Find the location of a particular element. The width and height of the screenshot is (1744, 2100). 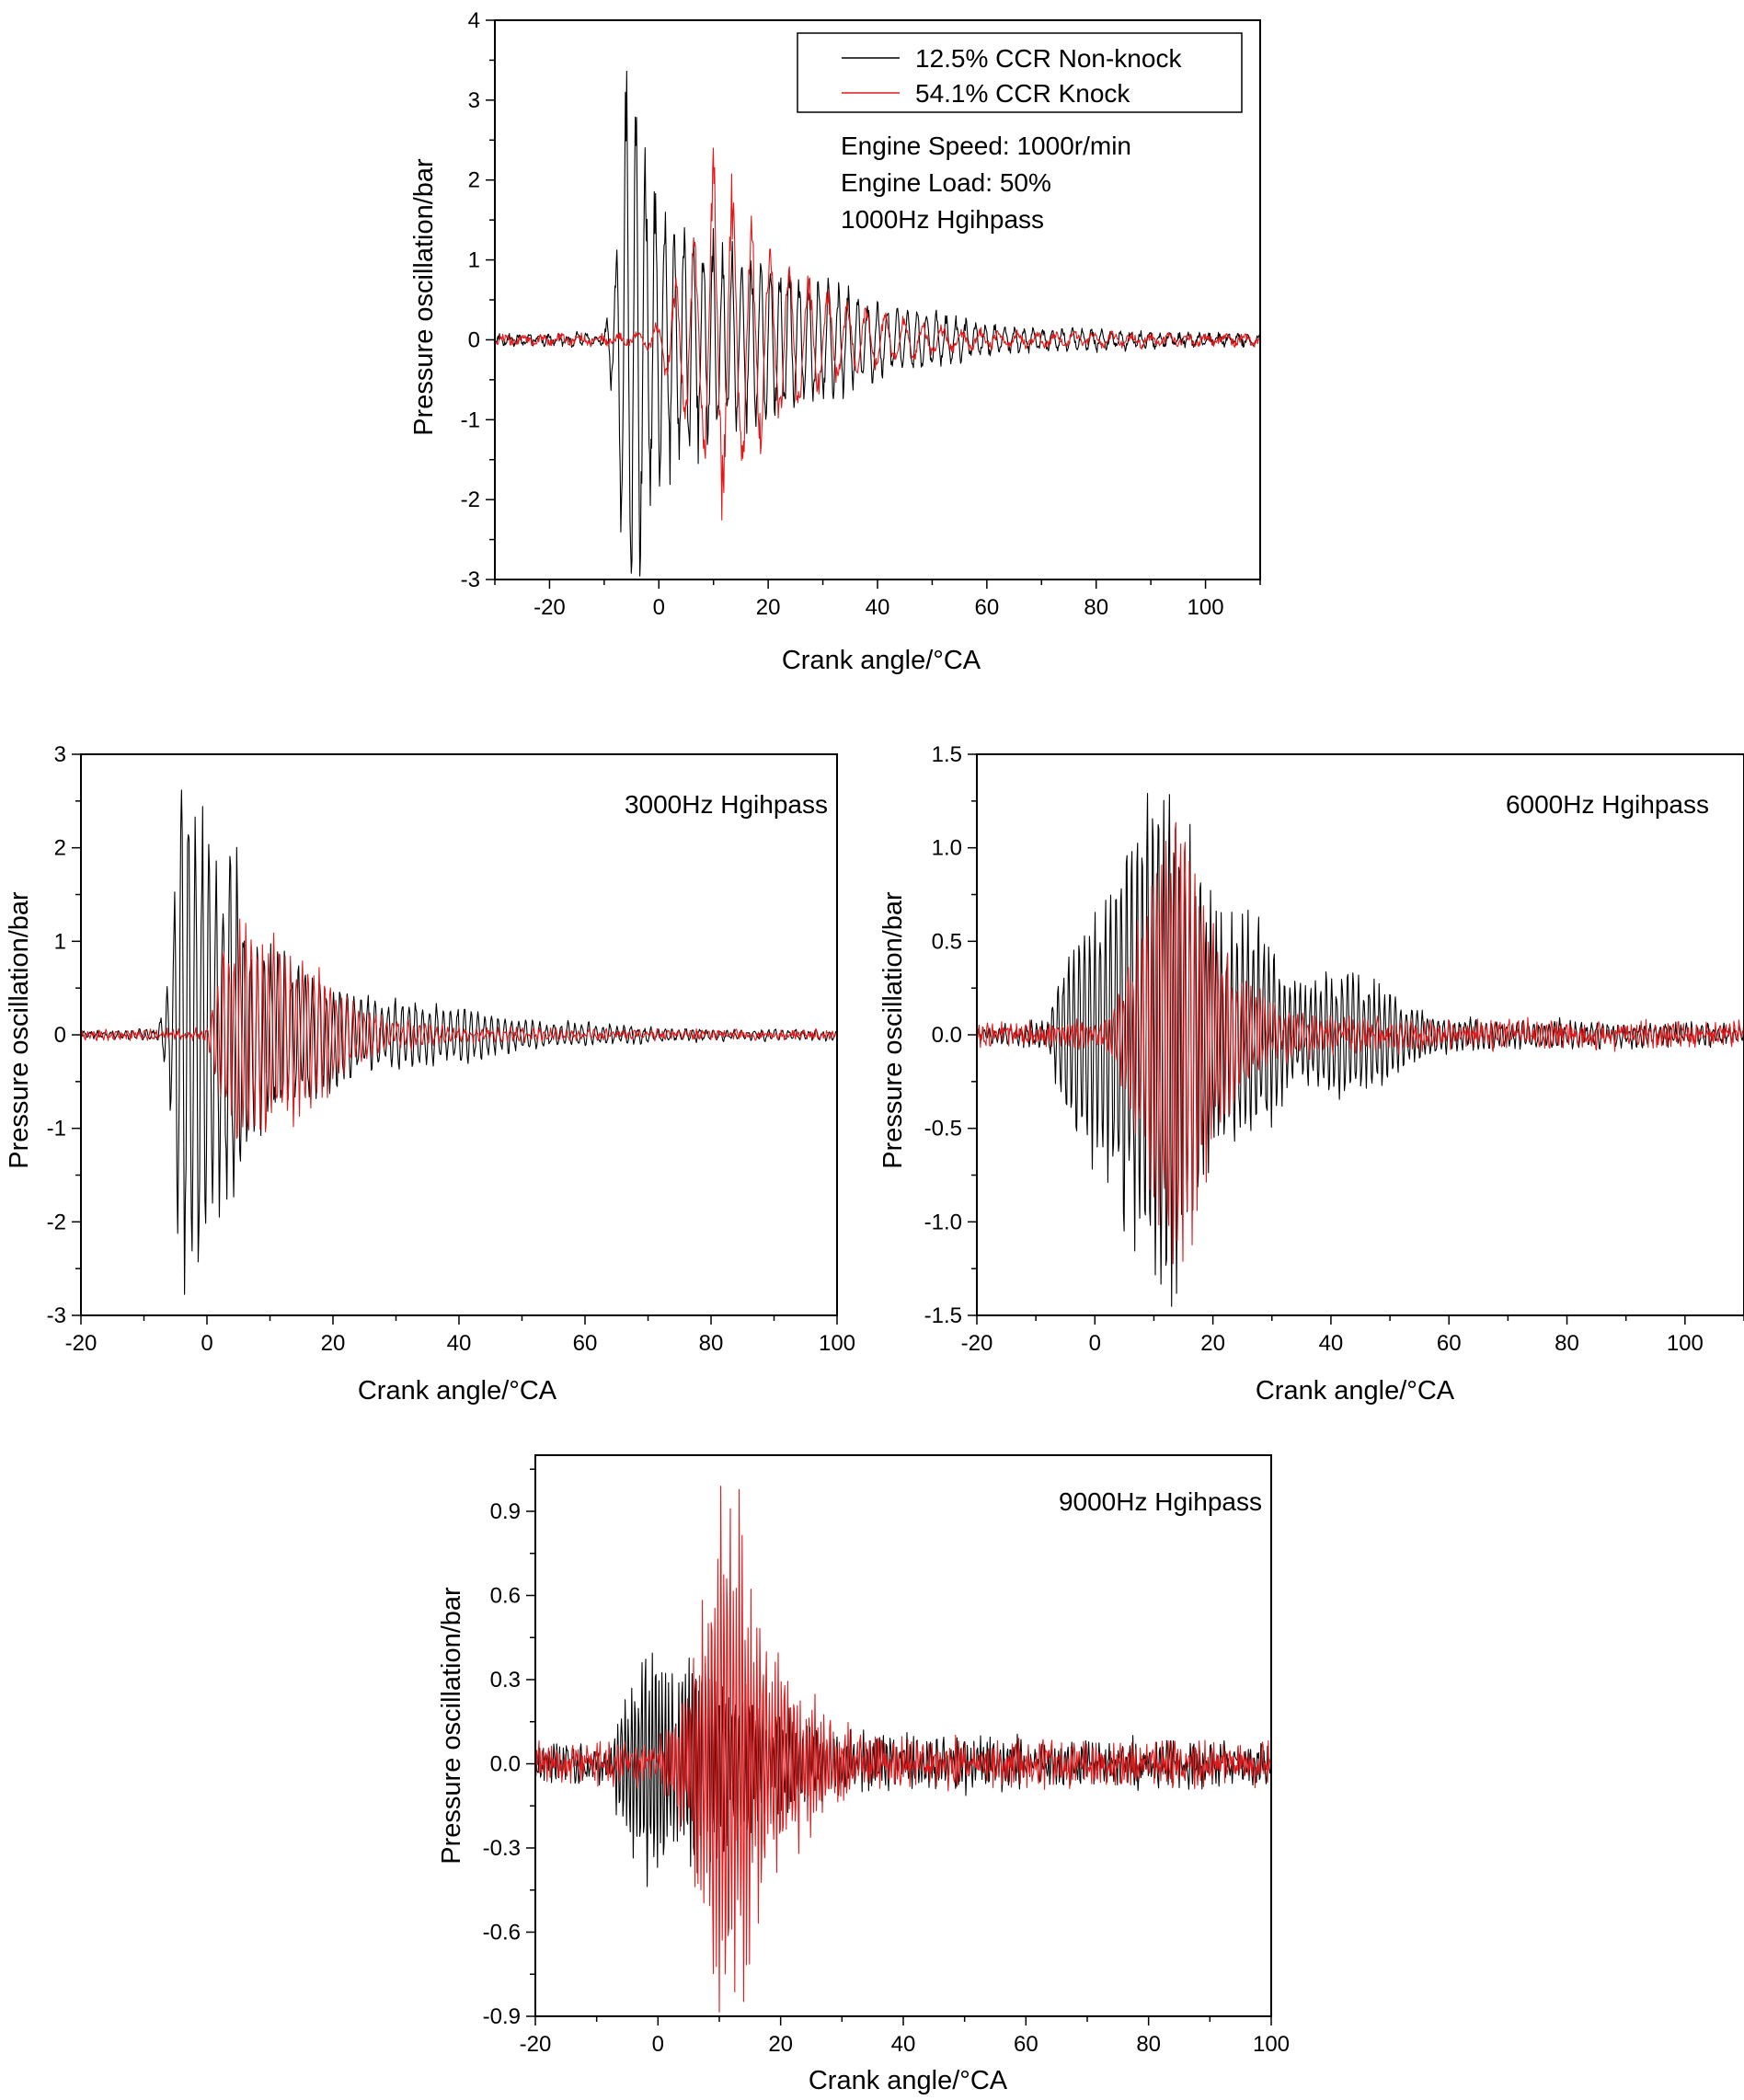

y-tick-label: -1.5 is located at coordinates (943, 1315).